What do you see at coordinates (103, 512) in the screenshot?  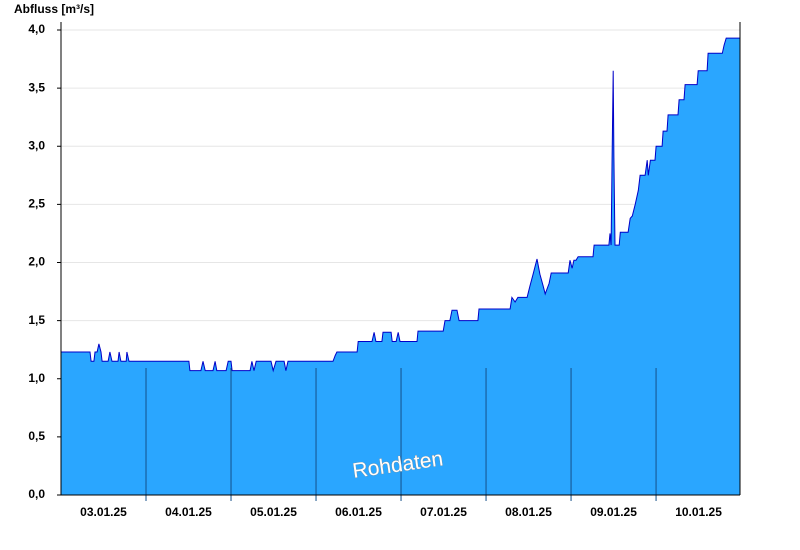 I see `x-tick-label: 03.01.25` at bounding box center [103, 512].